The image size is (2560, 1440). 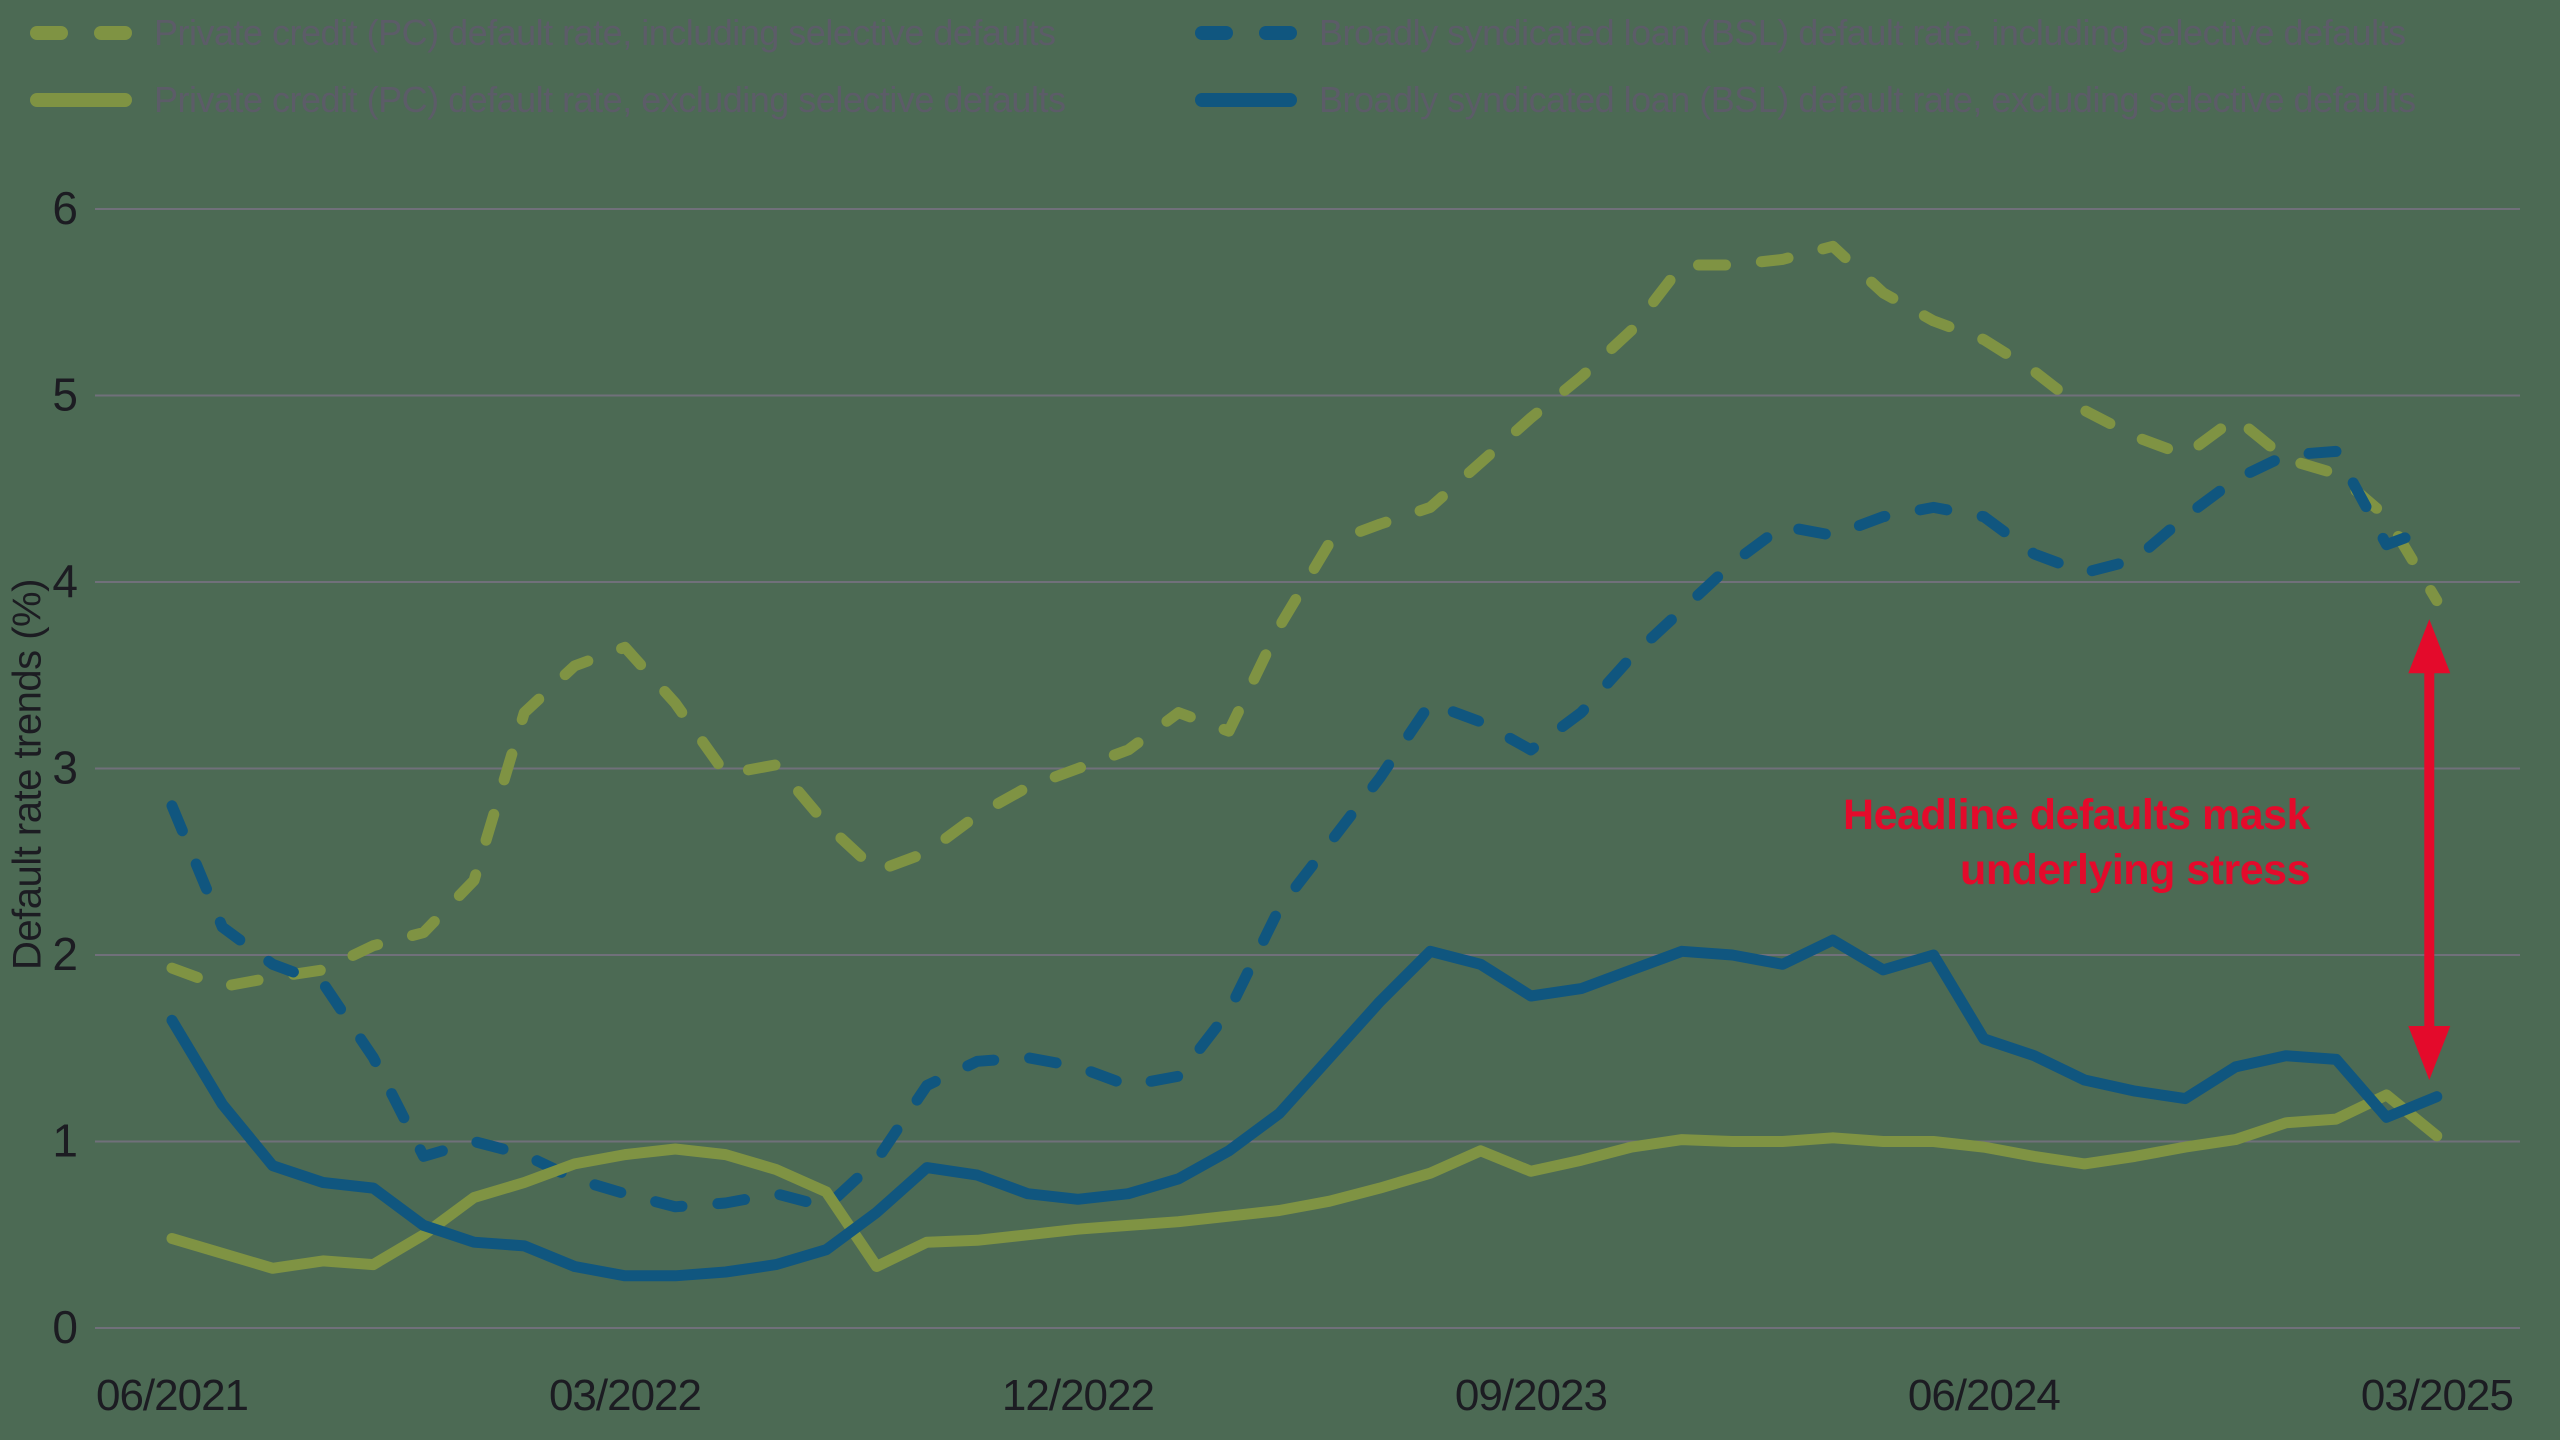 I want to click on x-tick-label: 06/2024, so click(x=1984, y=1395).